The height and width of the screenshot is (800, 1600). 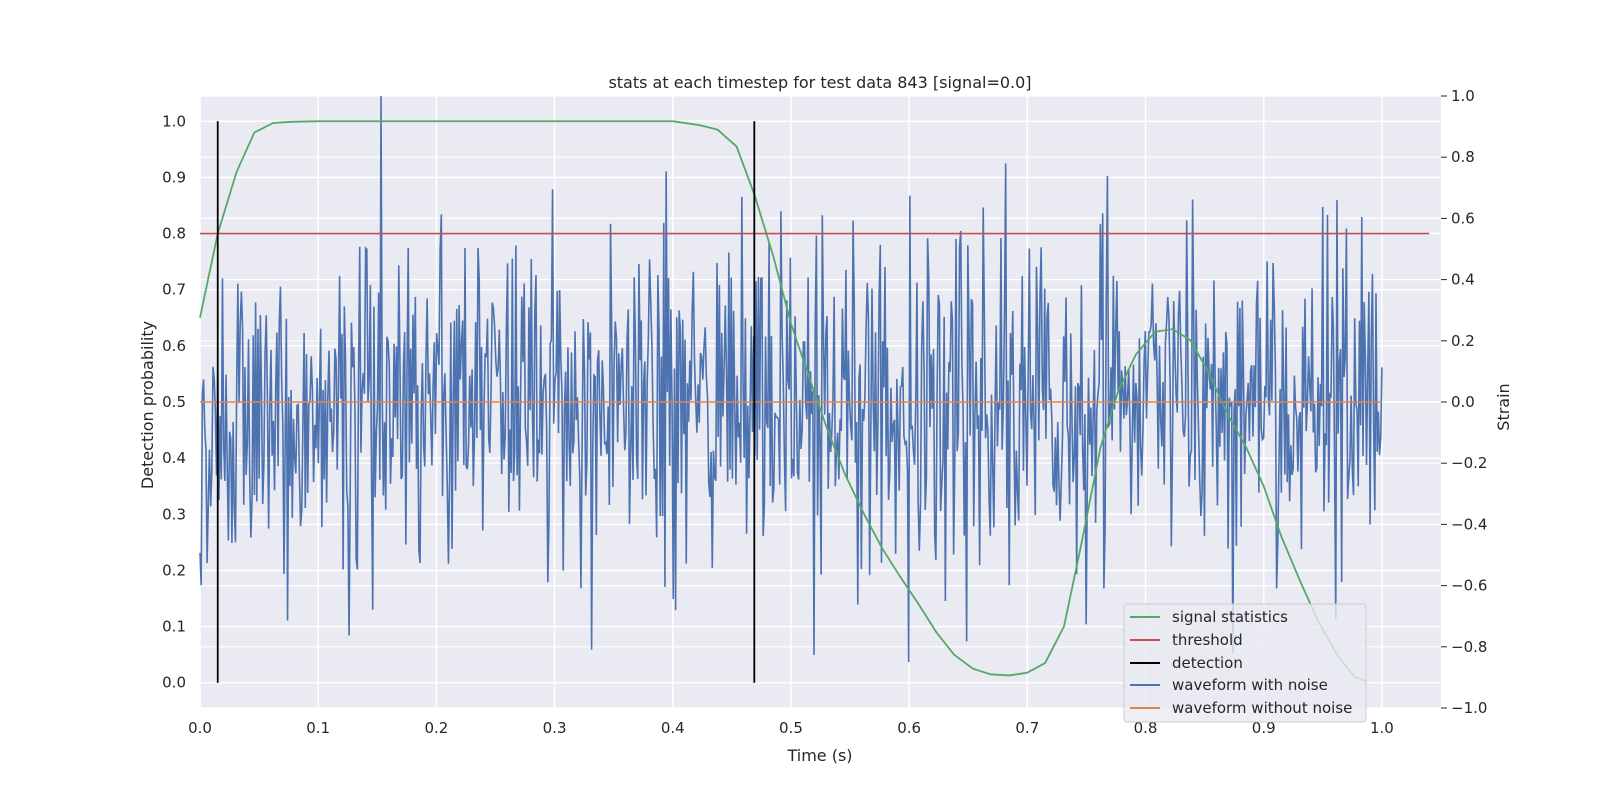 I want to click on y-right-tick-label: 0.0, so click(x=1463, y=402).